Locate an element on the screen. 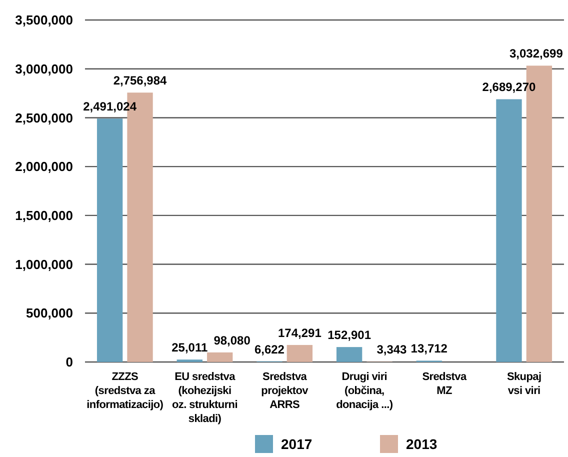 The height and width of the screenshot is (457, 568). y-tick-label: 500,000 is located at coordinates (49, 313).